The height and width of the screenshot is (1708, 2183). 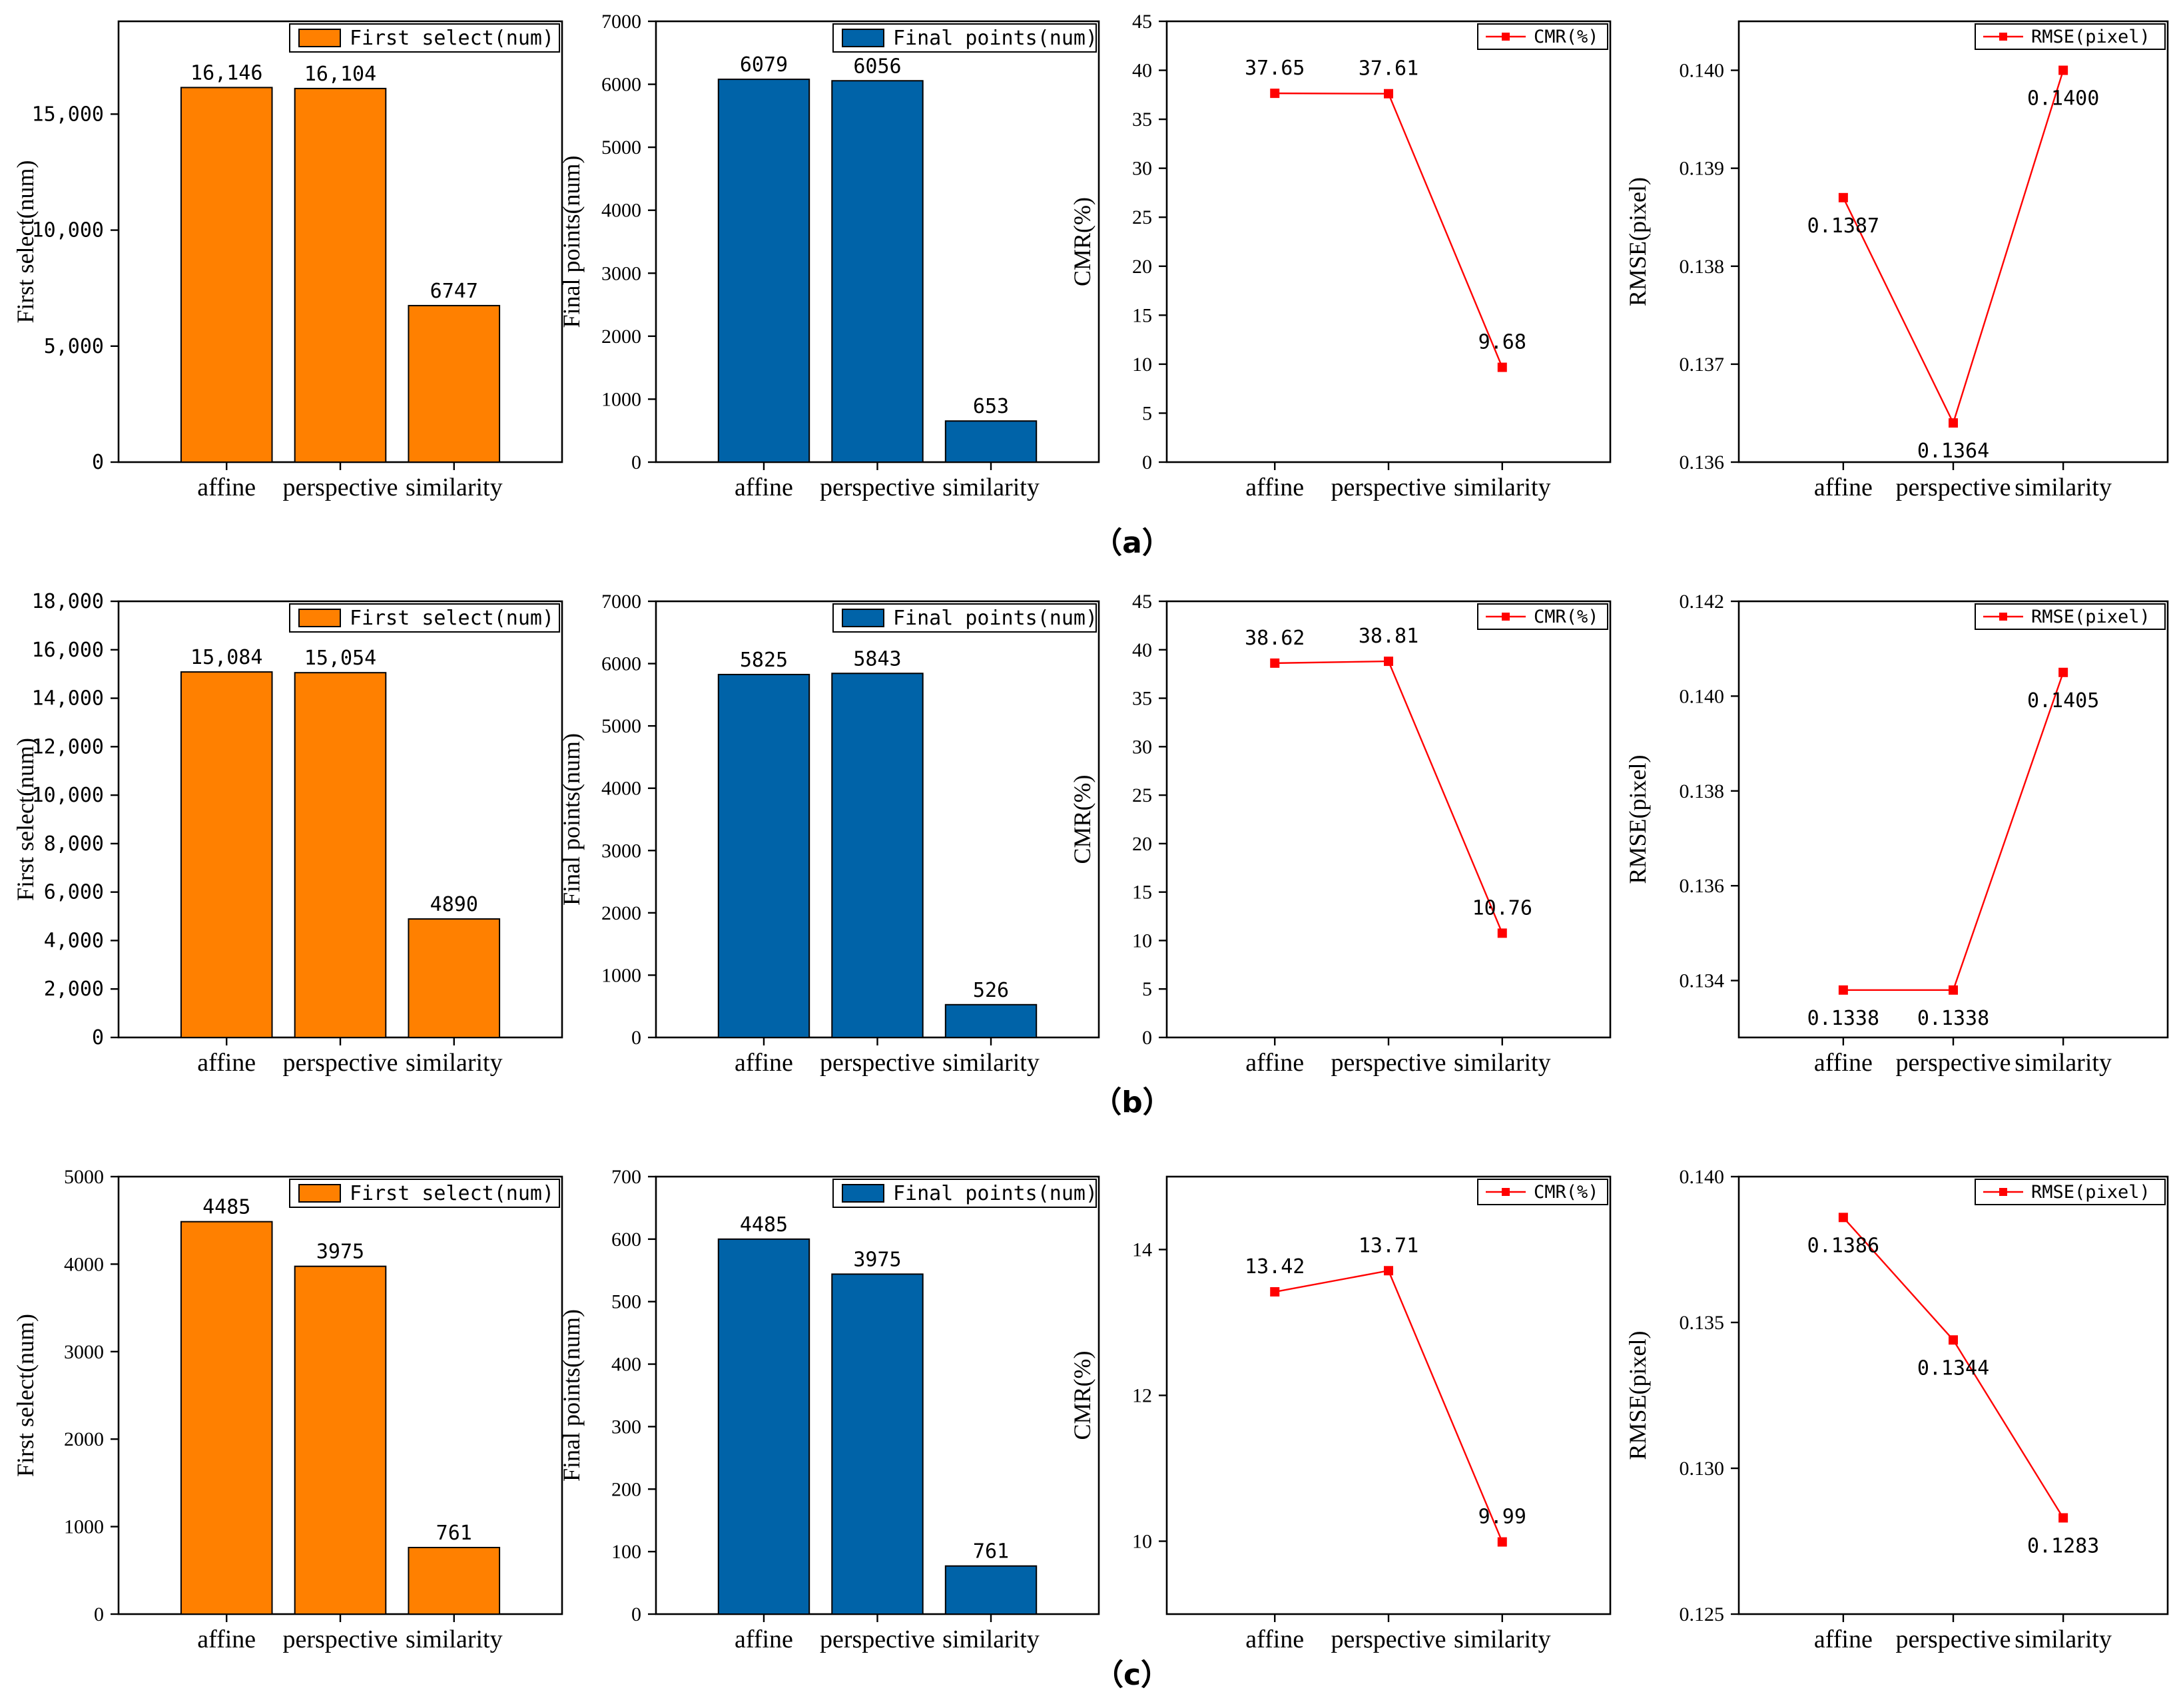 What do you see at coordinates (1702, 1469) in the screenshot?
I see `y-tick-label: 0.130` at bounding box center [1702, 1469].